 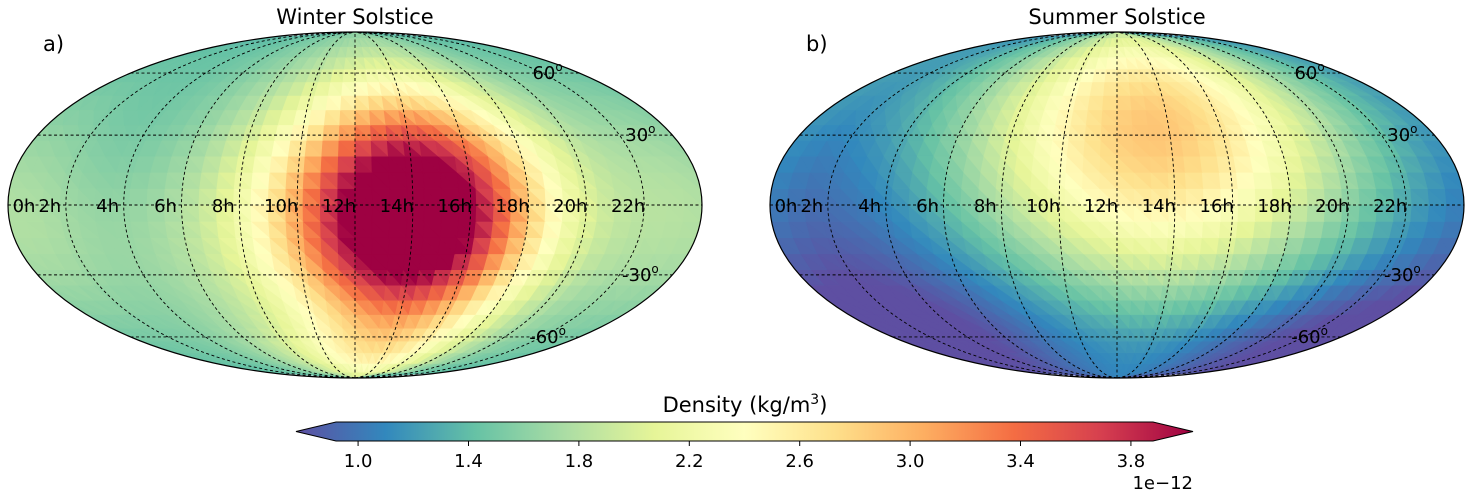 What do you see at coordinates (579, 461) in the screenshot?
I see `colorbar-tick-label: 1.8` at bounding box center [579, 461].